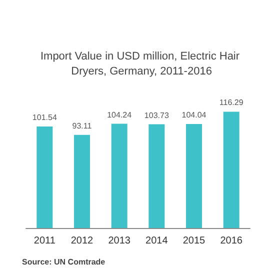 The width and height of the screenshot is (280, 280). What do you see at coordinates (194, 115) in the screenshot?
I see `data-label: 104.04` at bounding box center [194, 115].